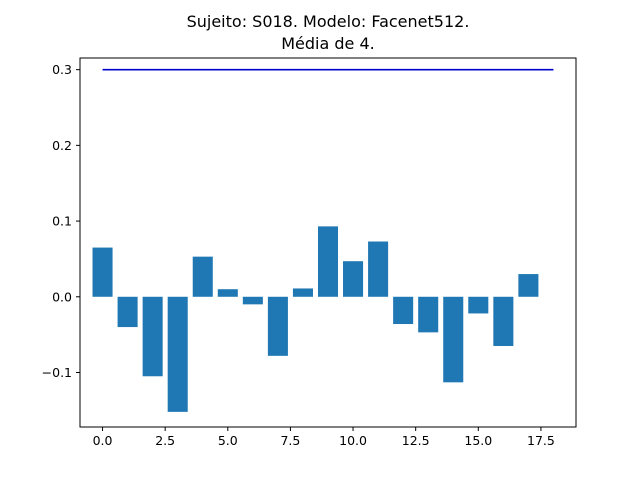 The image size is (640, 480). What do you see at coordinates (57, 372) in the screenshot?
I see `y-tick-label: −0.1` at bounding box center [57, 372].